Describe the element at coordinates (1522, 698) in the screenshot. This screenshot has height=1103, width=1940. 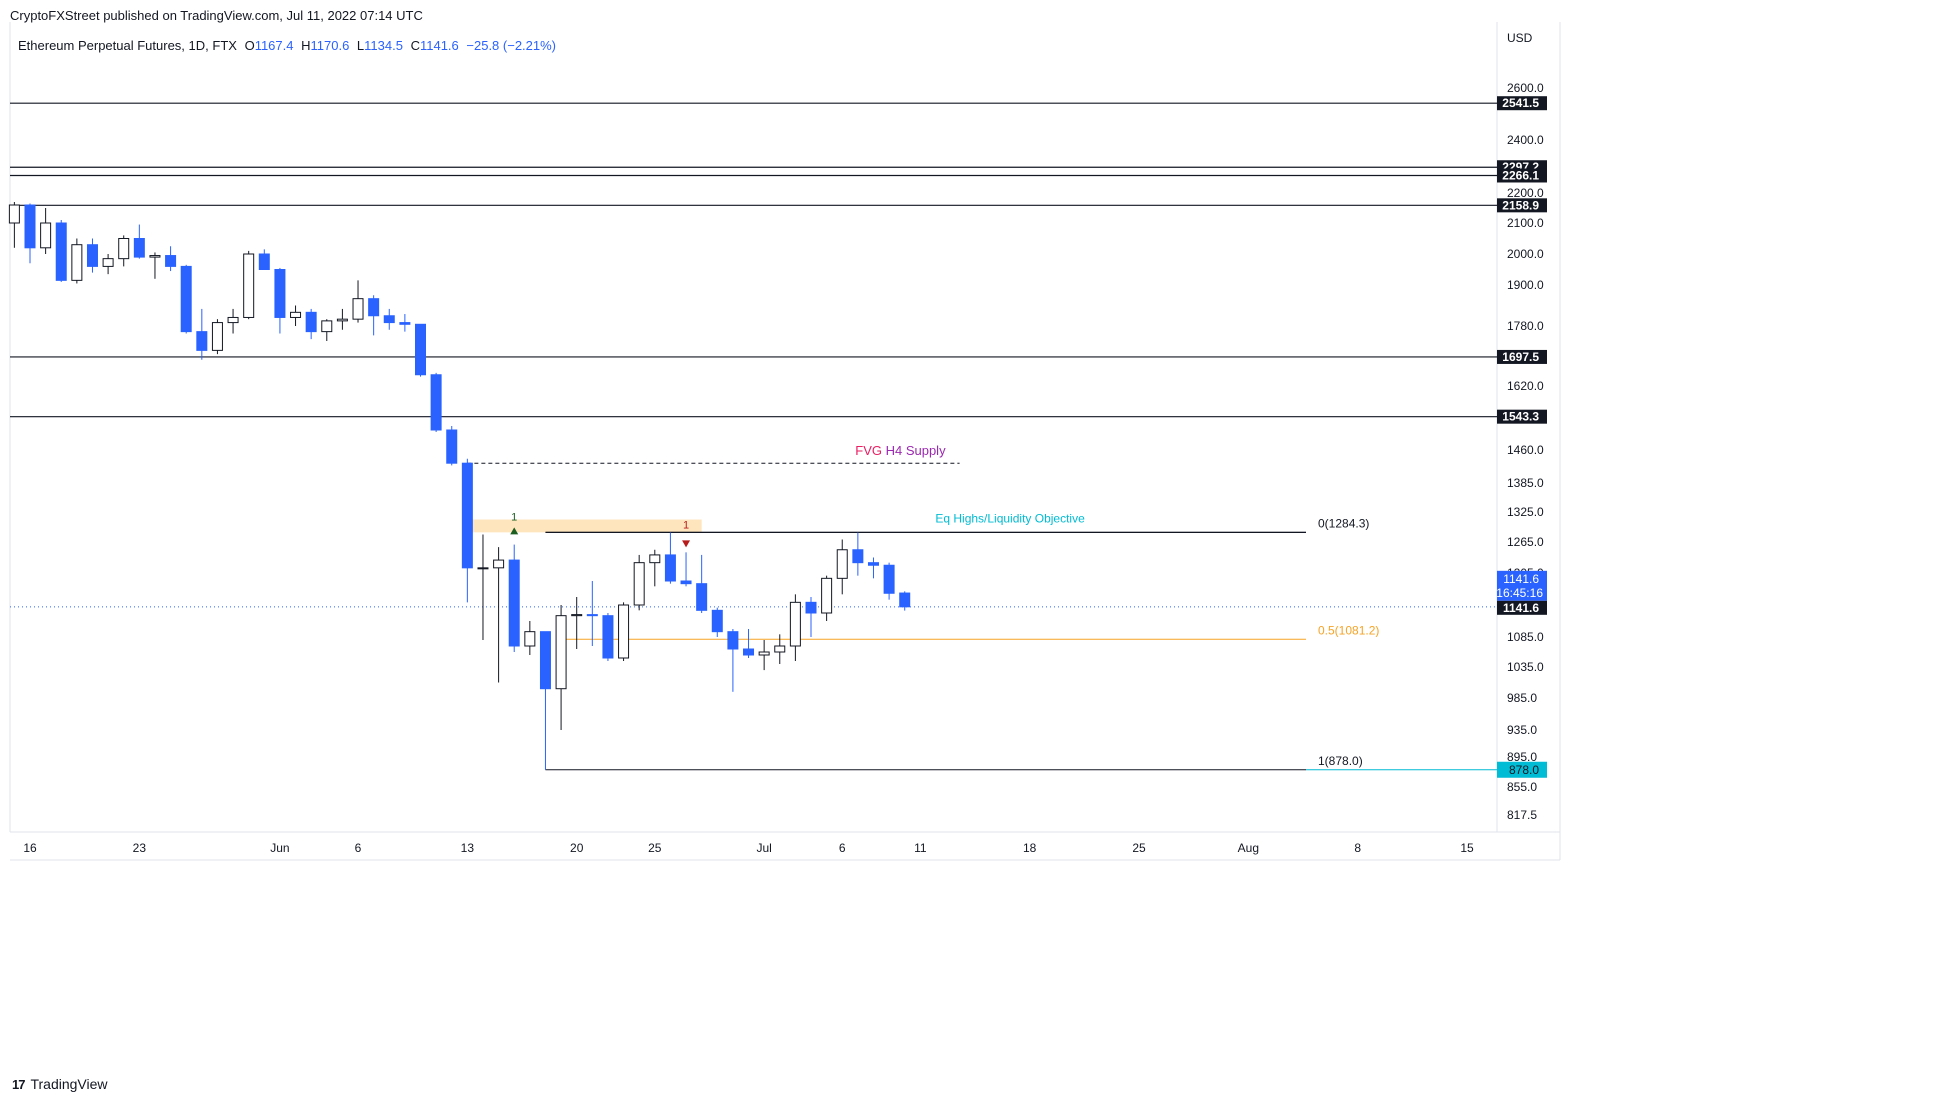
I see `y-tick-label: 985.0` at that location.